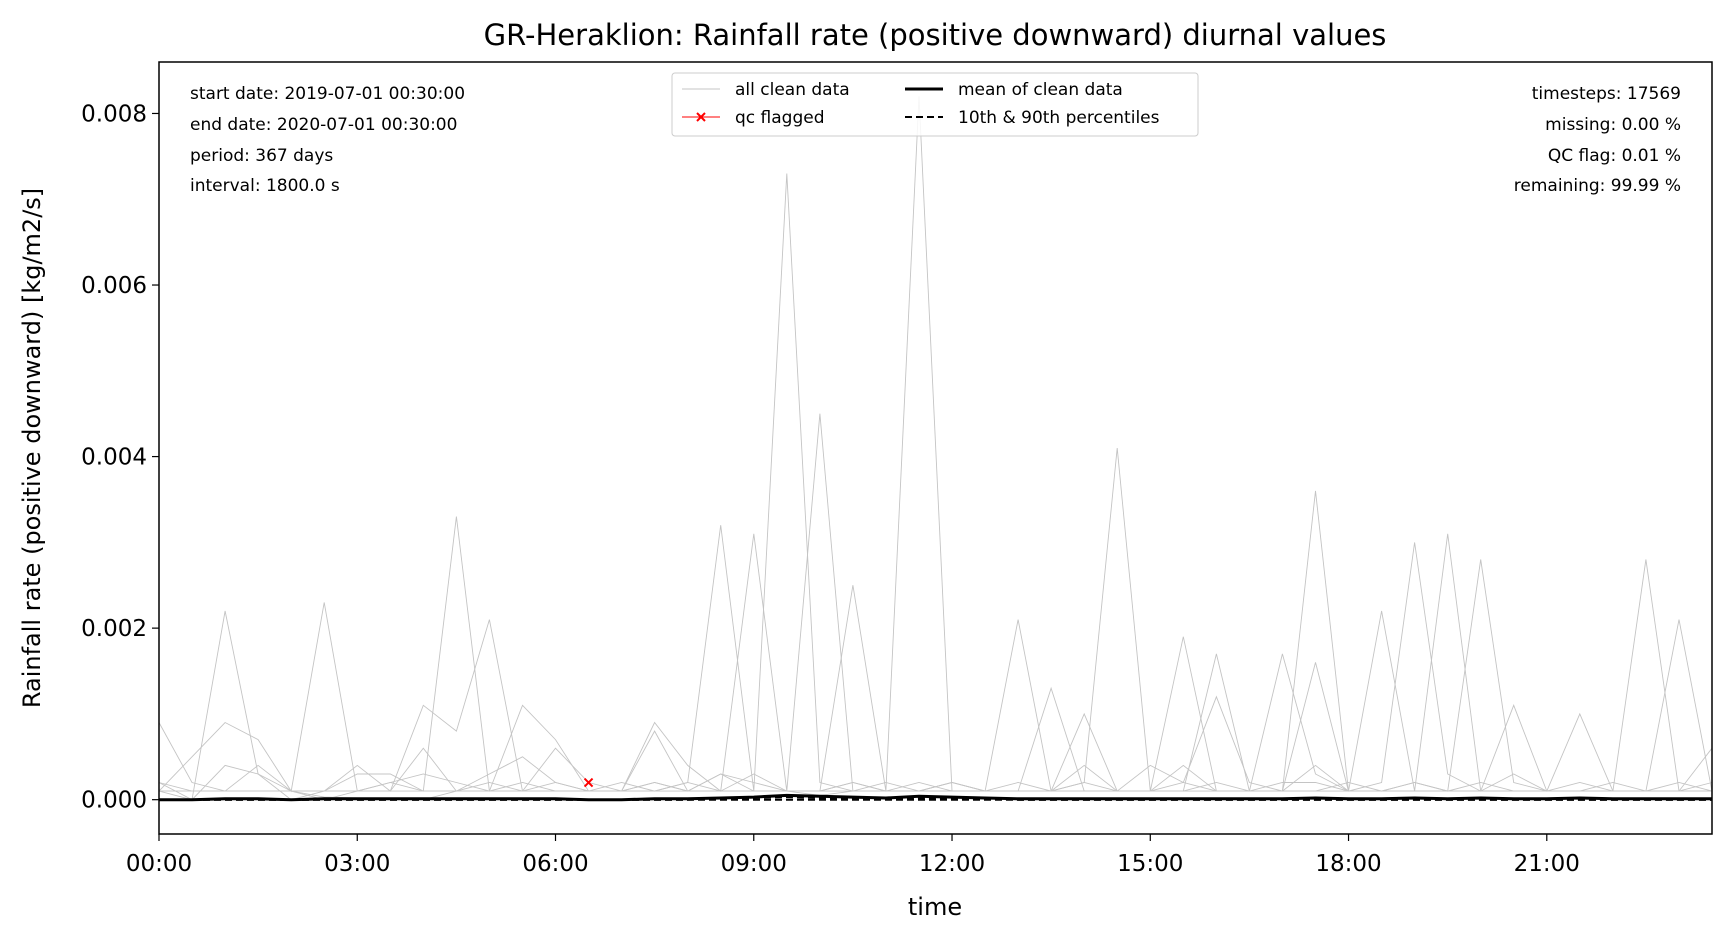  I want to click on legend-label-mean: mean of clean data, so click(1040, 90).